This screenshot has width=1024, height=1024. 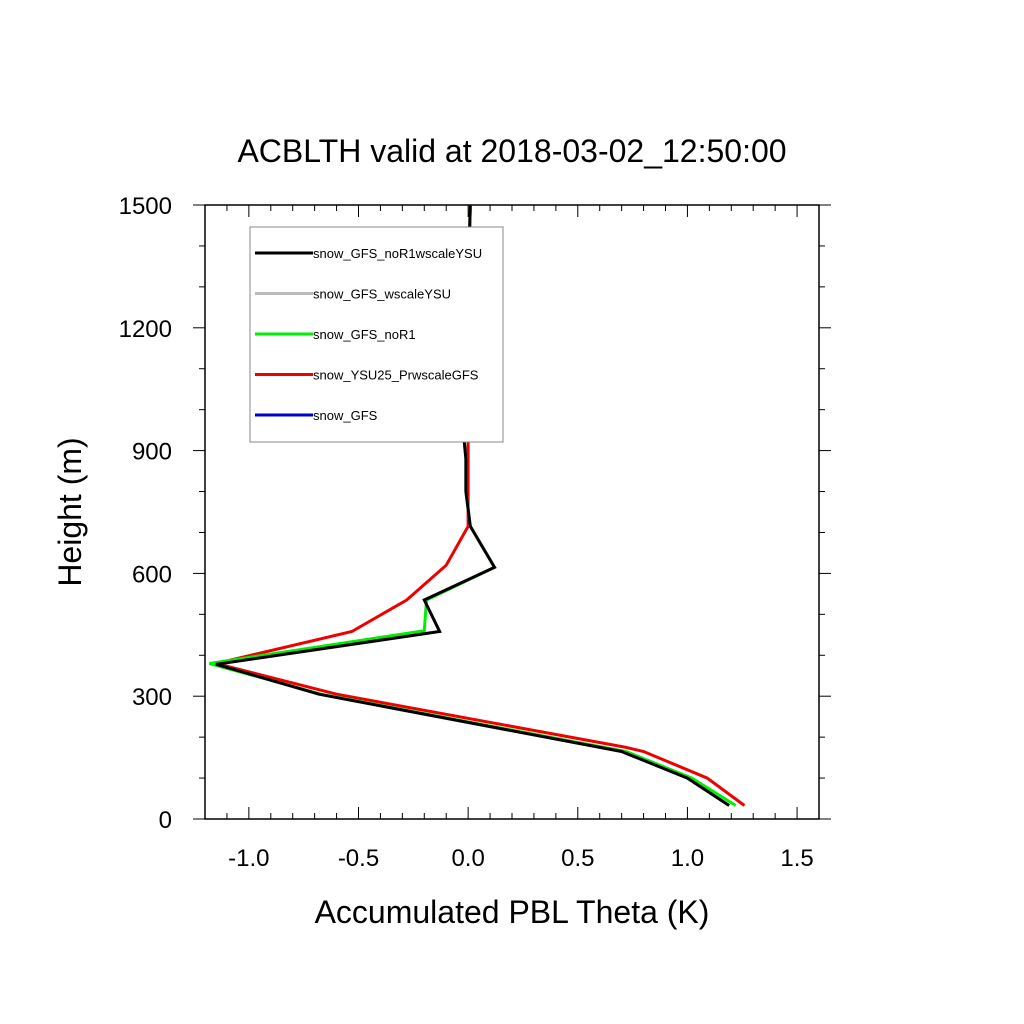 What do you see at coordinates (511, 151) in the screenshot?
I see `chart-title: ACBLTH valid at 2018-03-02_12:50:00` at bounding box center [511, 151].